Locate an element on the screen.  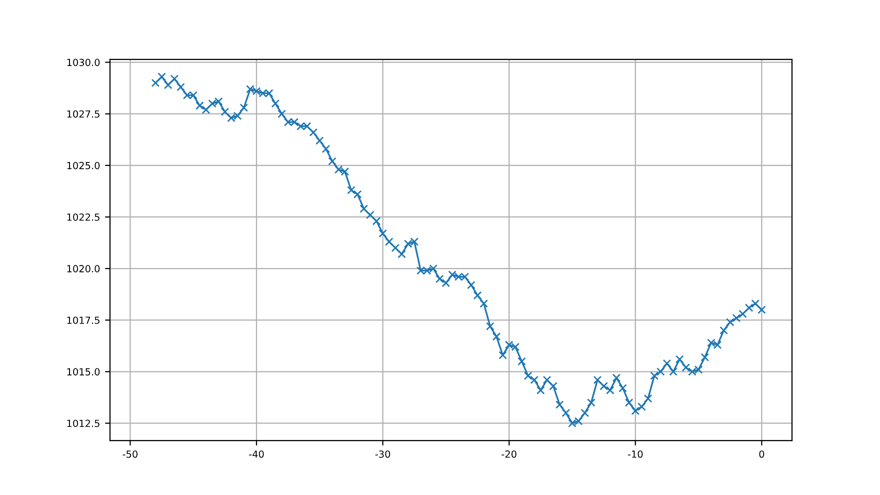
y-tick-label: 1020.0 is located at coordinates (83, 268).